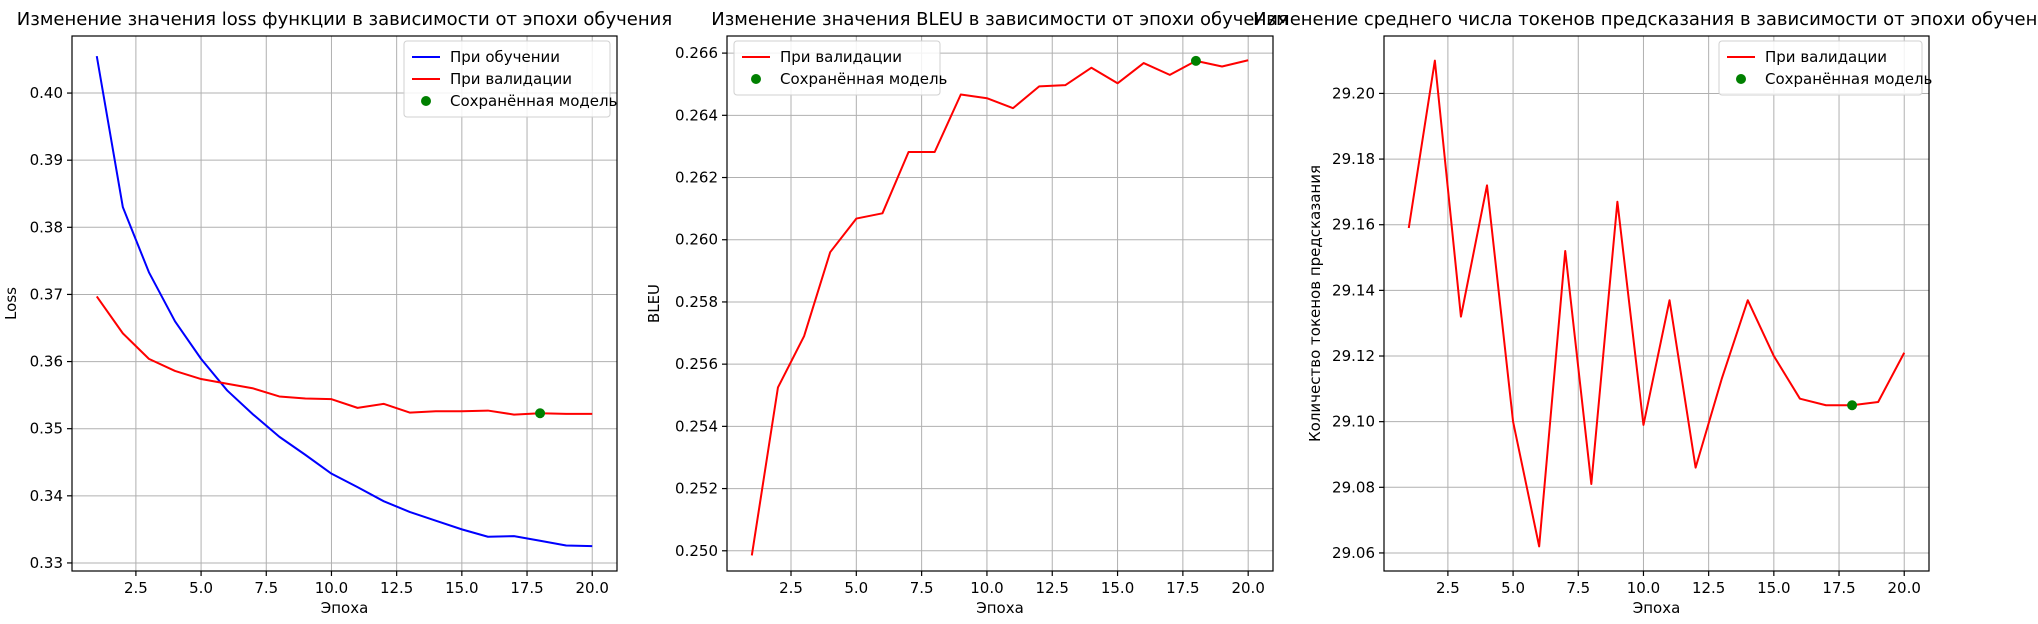  Describe the element at coordinates (696, 426) in the screenshot. I see `y-tick-label: 0.254` at that location.